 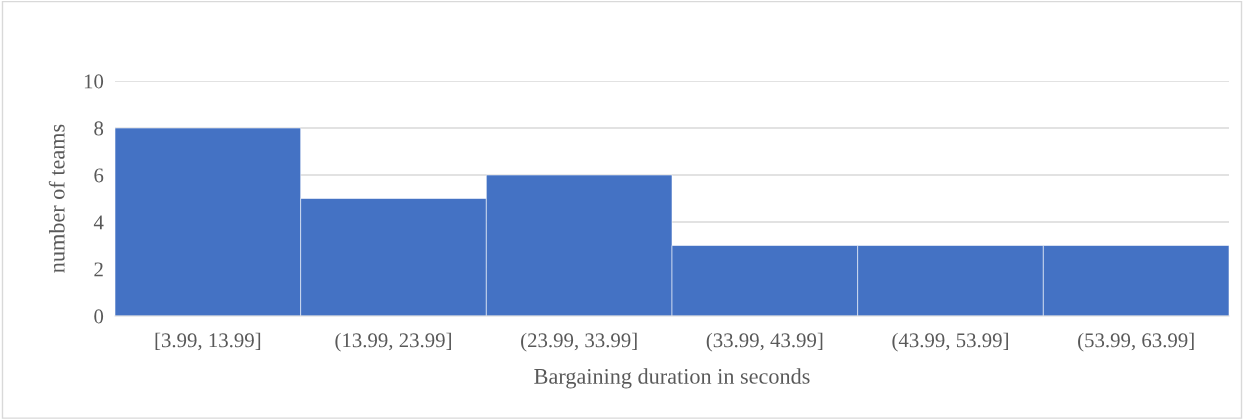 What do you see at coordinates (393, 342) in the screenshot?
I see `x-tick-label: (13.99, 23.99]` at bounding box center [393, 342].